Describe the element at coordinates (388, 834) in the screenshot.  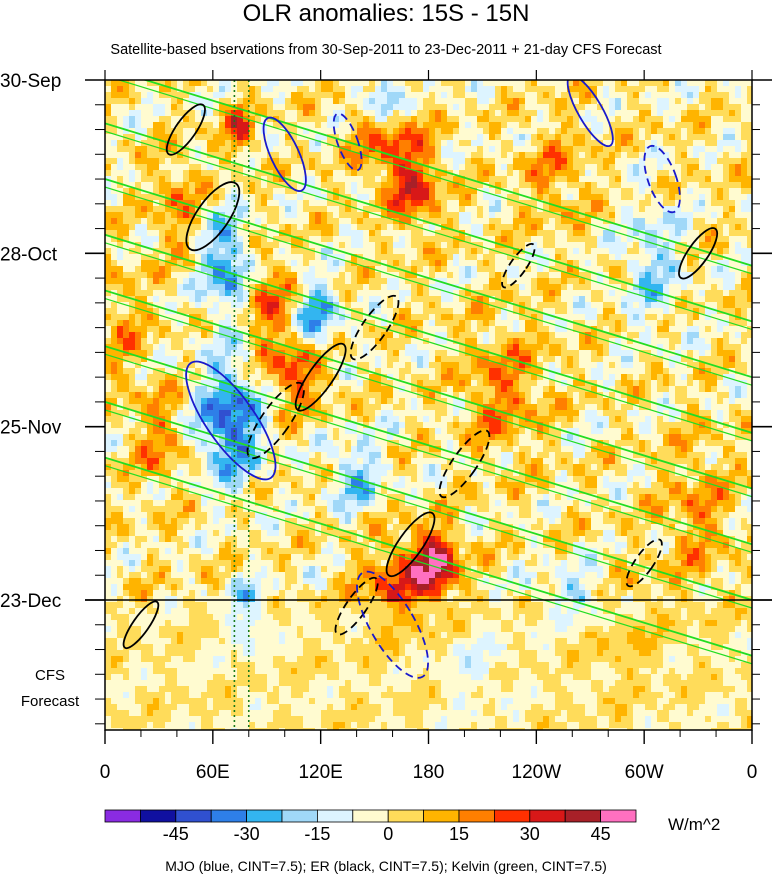
I see `colorbar-tick-label: 0` at that location.